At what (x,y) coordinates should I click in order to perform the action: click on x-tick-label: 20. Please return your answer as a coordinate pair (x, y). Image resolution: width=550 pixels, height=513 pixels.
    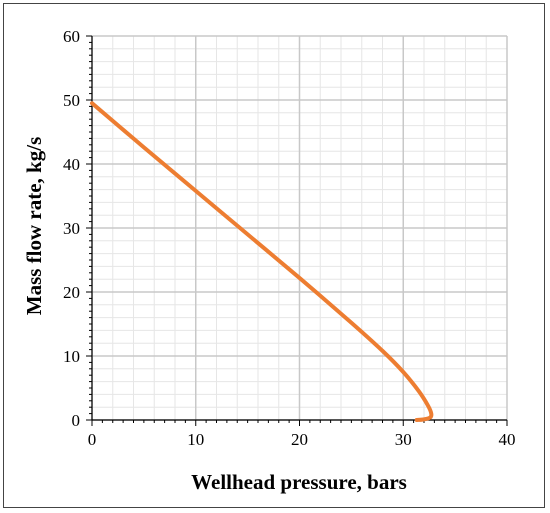
    Looking at the image, I should click on (299, 439).